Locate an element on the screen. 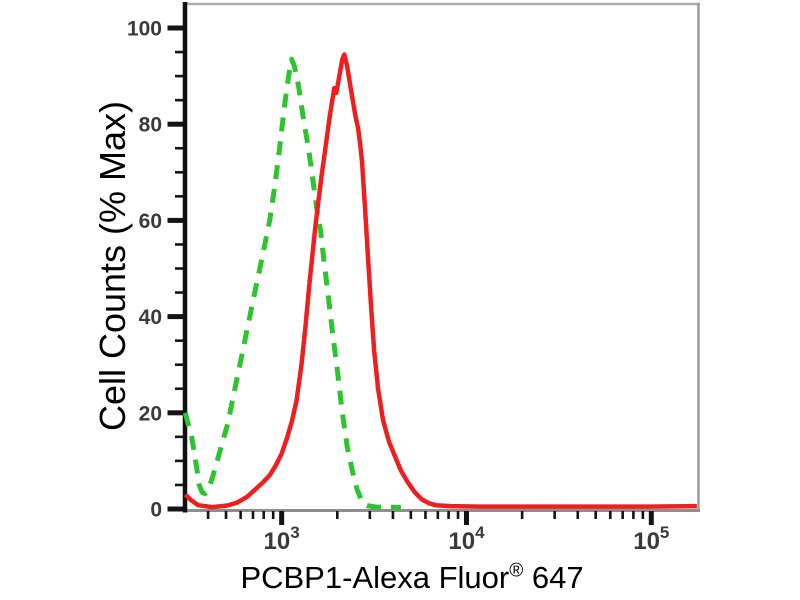 This screenshot has height=600, width=800. x-tick-label: 10⁴ is located at coordinates (466, 539).